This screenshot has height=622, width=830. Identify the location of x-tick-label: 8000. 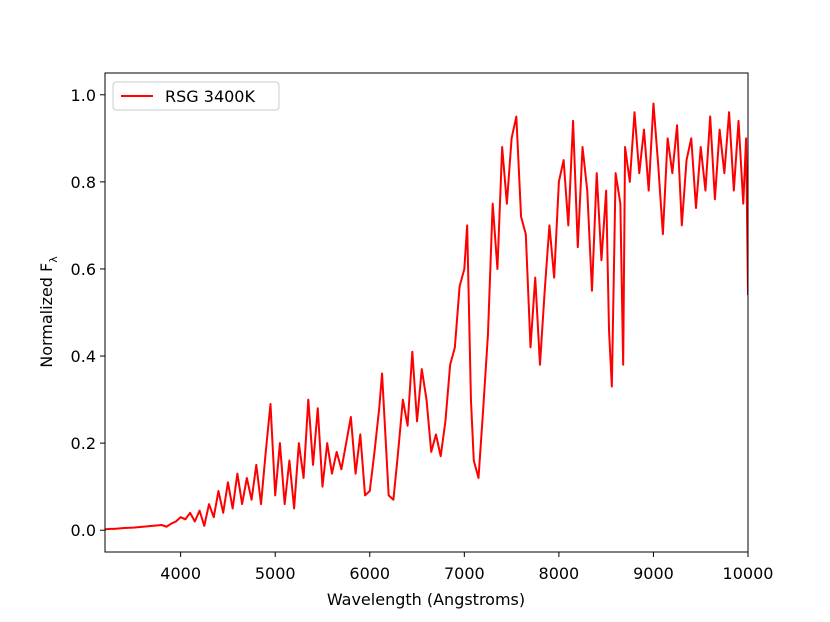
(559, 573).